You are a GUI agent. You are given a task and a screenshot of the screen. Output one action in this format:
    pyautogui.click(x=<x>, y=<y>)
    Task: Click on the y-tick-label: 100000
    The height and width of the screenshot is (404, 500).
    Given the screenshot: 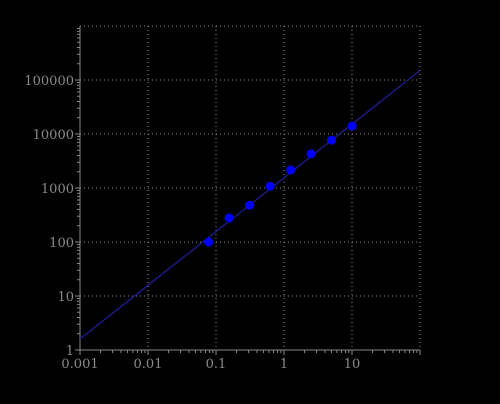 What is the action you would take?
    pyautogui.click(x=49, y=81)
    